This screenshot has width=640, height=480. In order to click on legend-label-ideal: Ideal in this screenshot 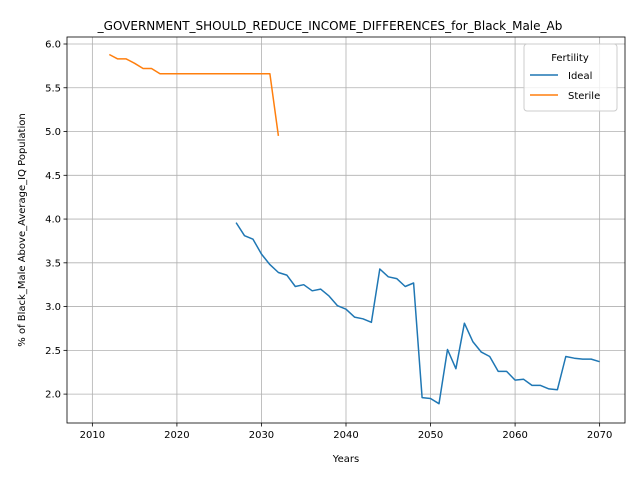, I will do `click(580, 76)`.